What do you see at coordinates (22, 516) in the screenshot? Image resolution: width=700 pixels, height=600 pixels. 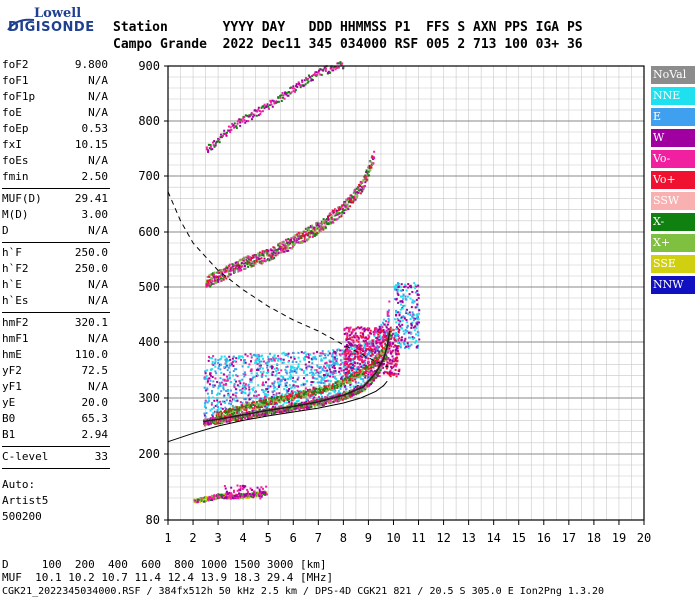 I see `autoscaling-note: 500200` at bounding box center [22, 516].